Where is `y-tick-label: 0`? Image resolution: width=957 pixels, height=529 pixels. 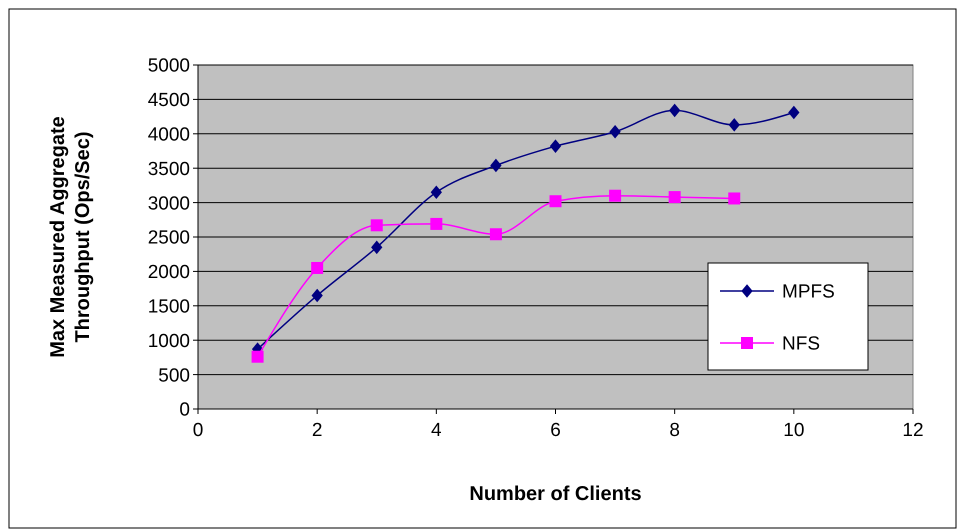 y-tick-label: 0 is located at coordinates (184, 410).